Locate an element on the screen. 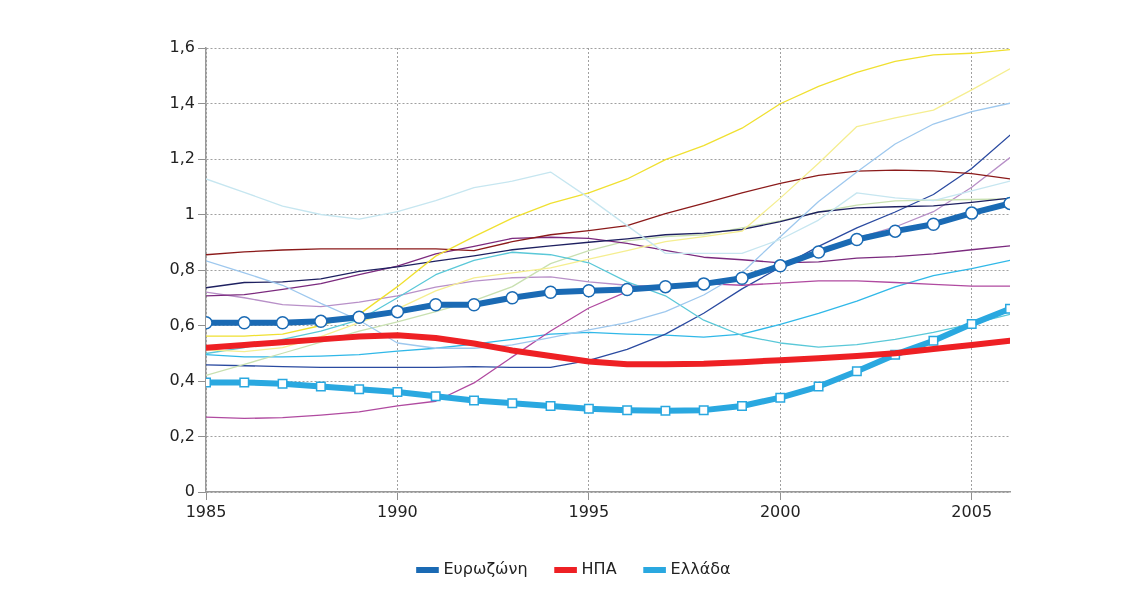 The image size is (1145, 608). y-tick-label: 0,4 is located at coordinates (182, 380).